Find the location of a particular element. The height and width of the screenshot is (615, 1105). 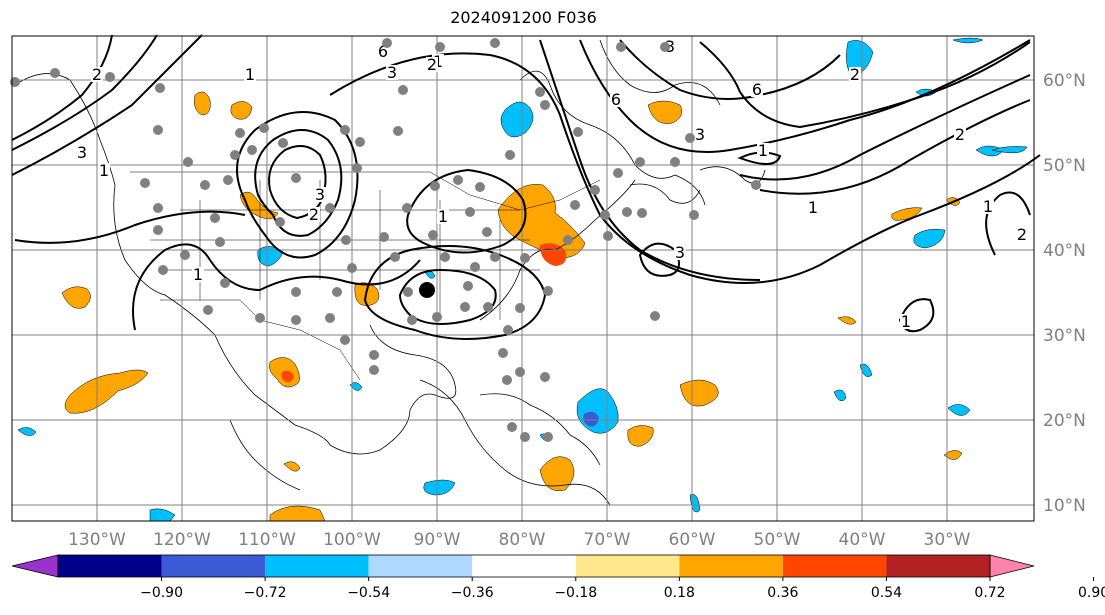

colorbar-tick-label: 0.36 is located at coordinates (783, 593).